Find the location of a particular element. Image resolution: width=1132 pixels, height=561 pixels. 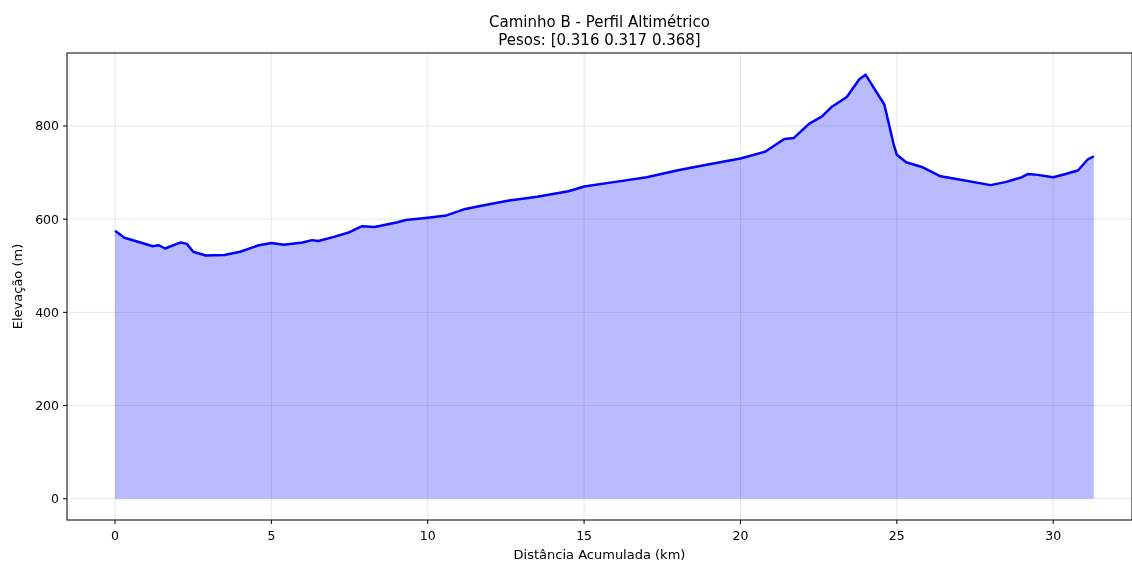

x-tick-label: 15 is located at coordinates (584, 535).